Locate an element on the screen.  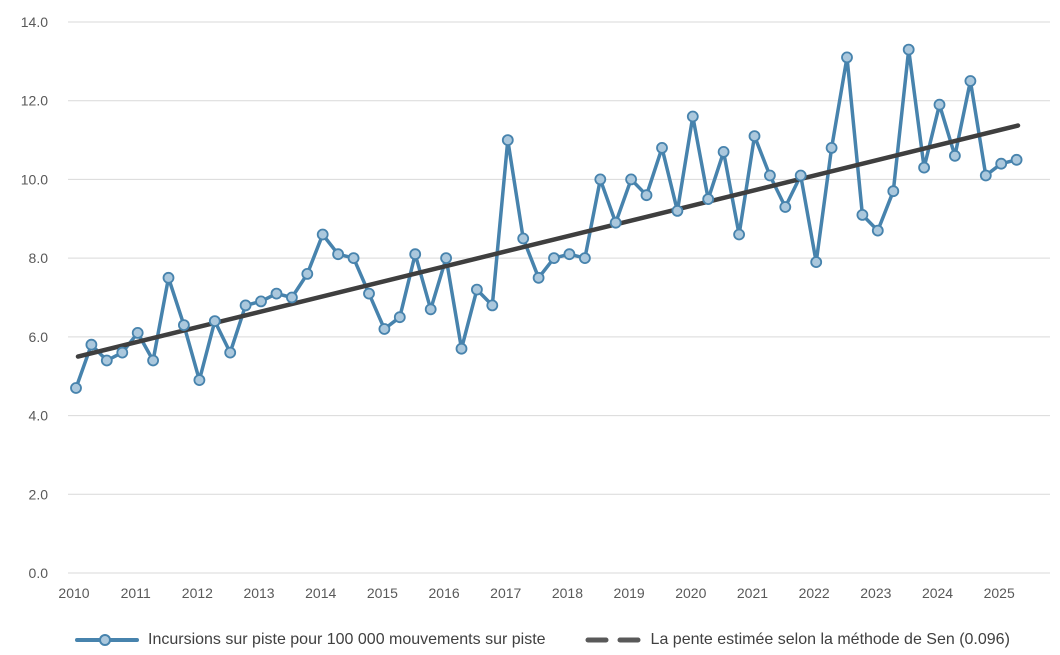
x-tick-label: 2020 is located at coordinates (690, 593).